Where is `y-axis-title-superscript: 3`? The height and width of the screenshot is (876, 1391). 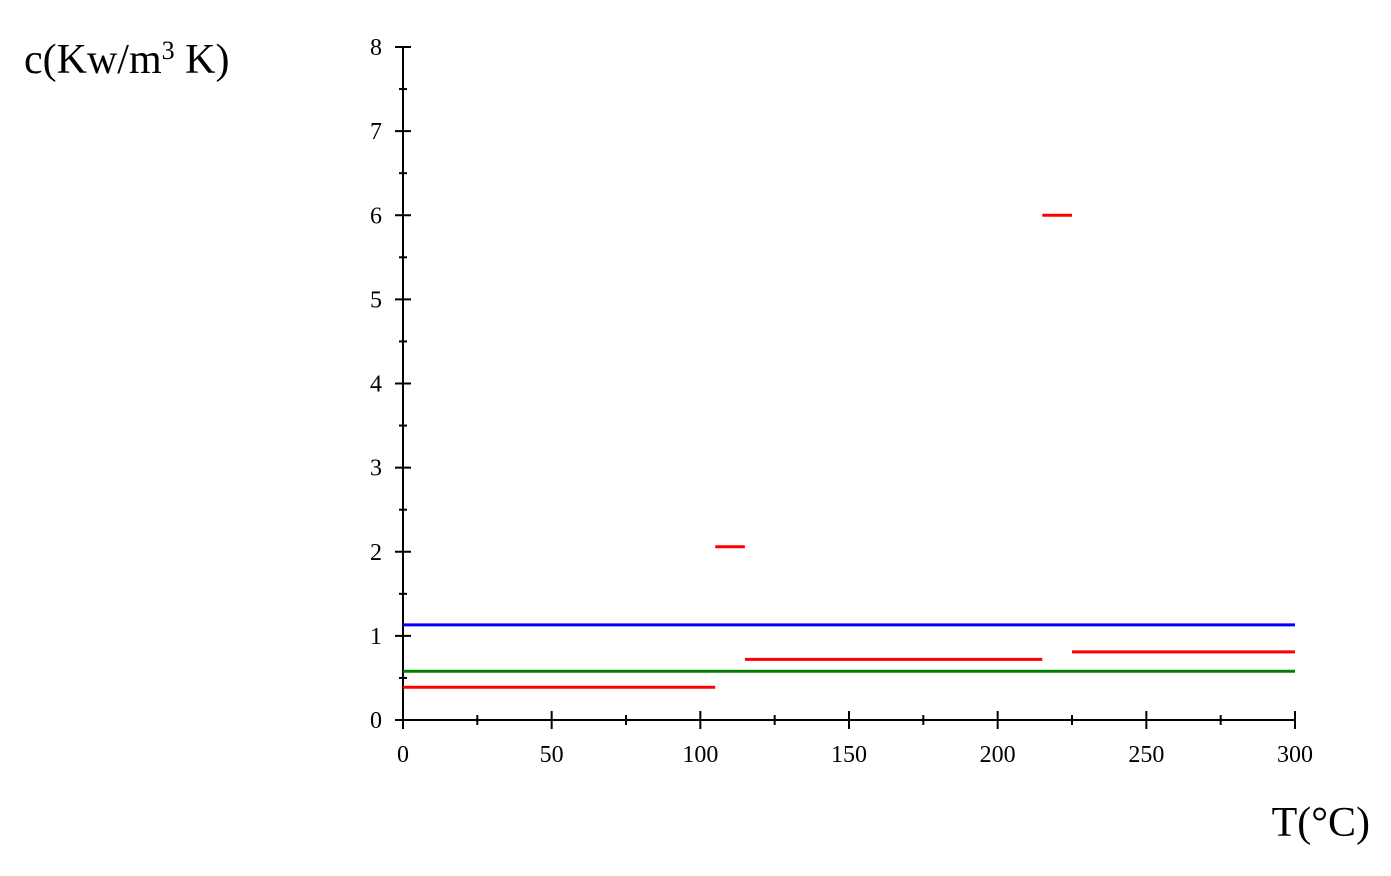
y-axis-title-superscript: 3 is located at coordinates (168, 50).